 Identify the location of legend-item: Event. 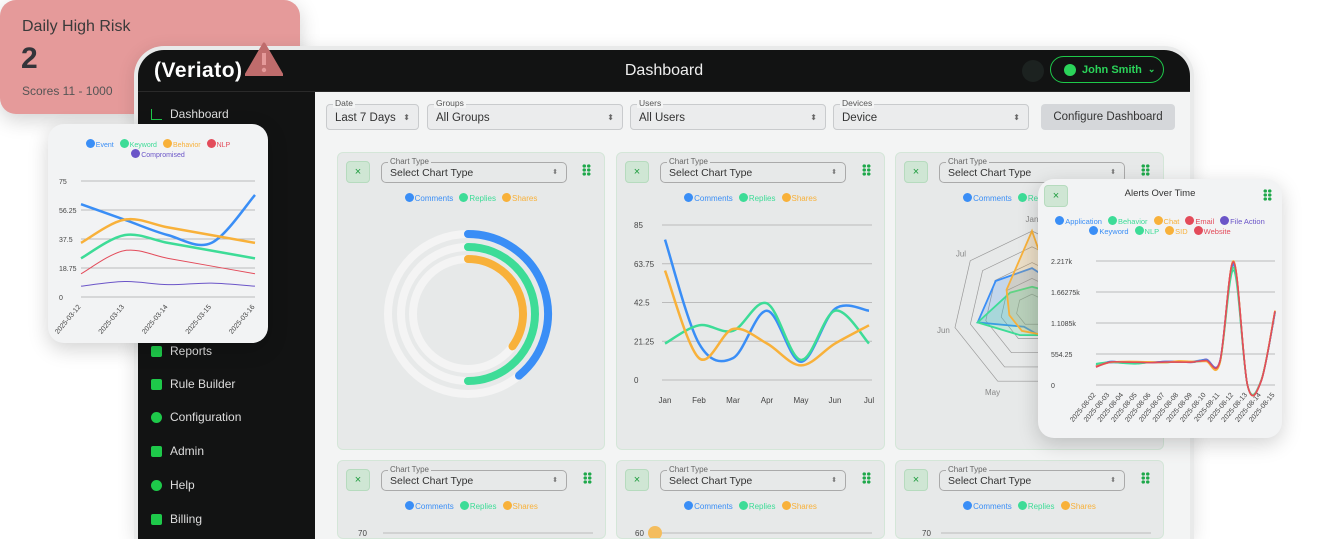
(99, 144).